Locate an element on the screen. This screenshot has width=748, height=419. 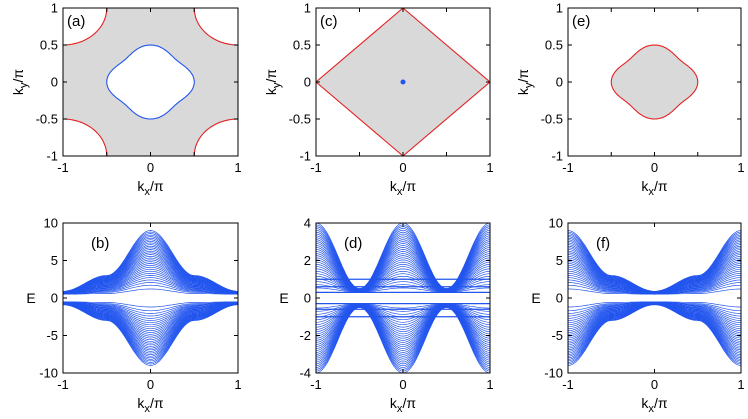
blue-ring is located at coordinates (150, 82).